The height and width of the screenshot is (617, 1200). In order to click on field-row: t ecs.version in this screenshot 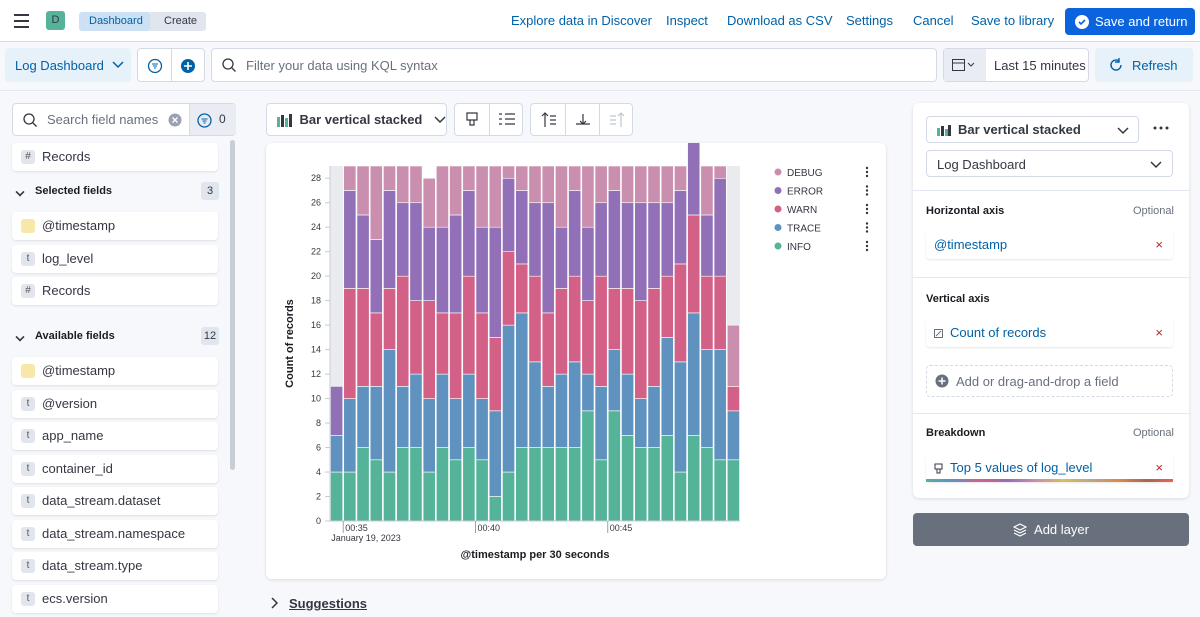, I will do `click(115, 598)`.